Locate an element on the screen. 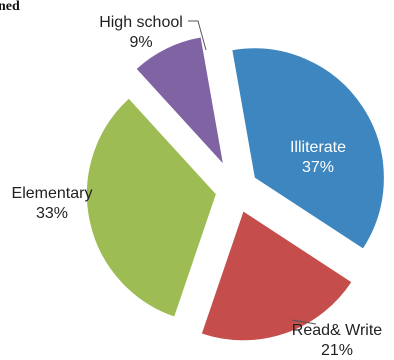  pie-slice-high-school is located at coordinates (180, 101).